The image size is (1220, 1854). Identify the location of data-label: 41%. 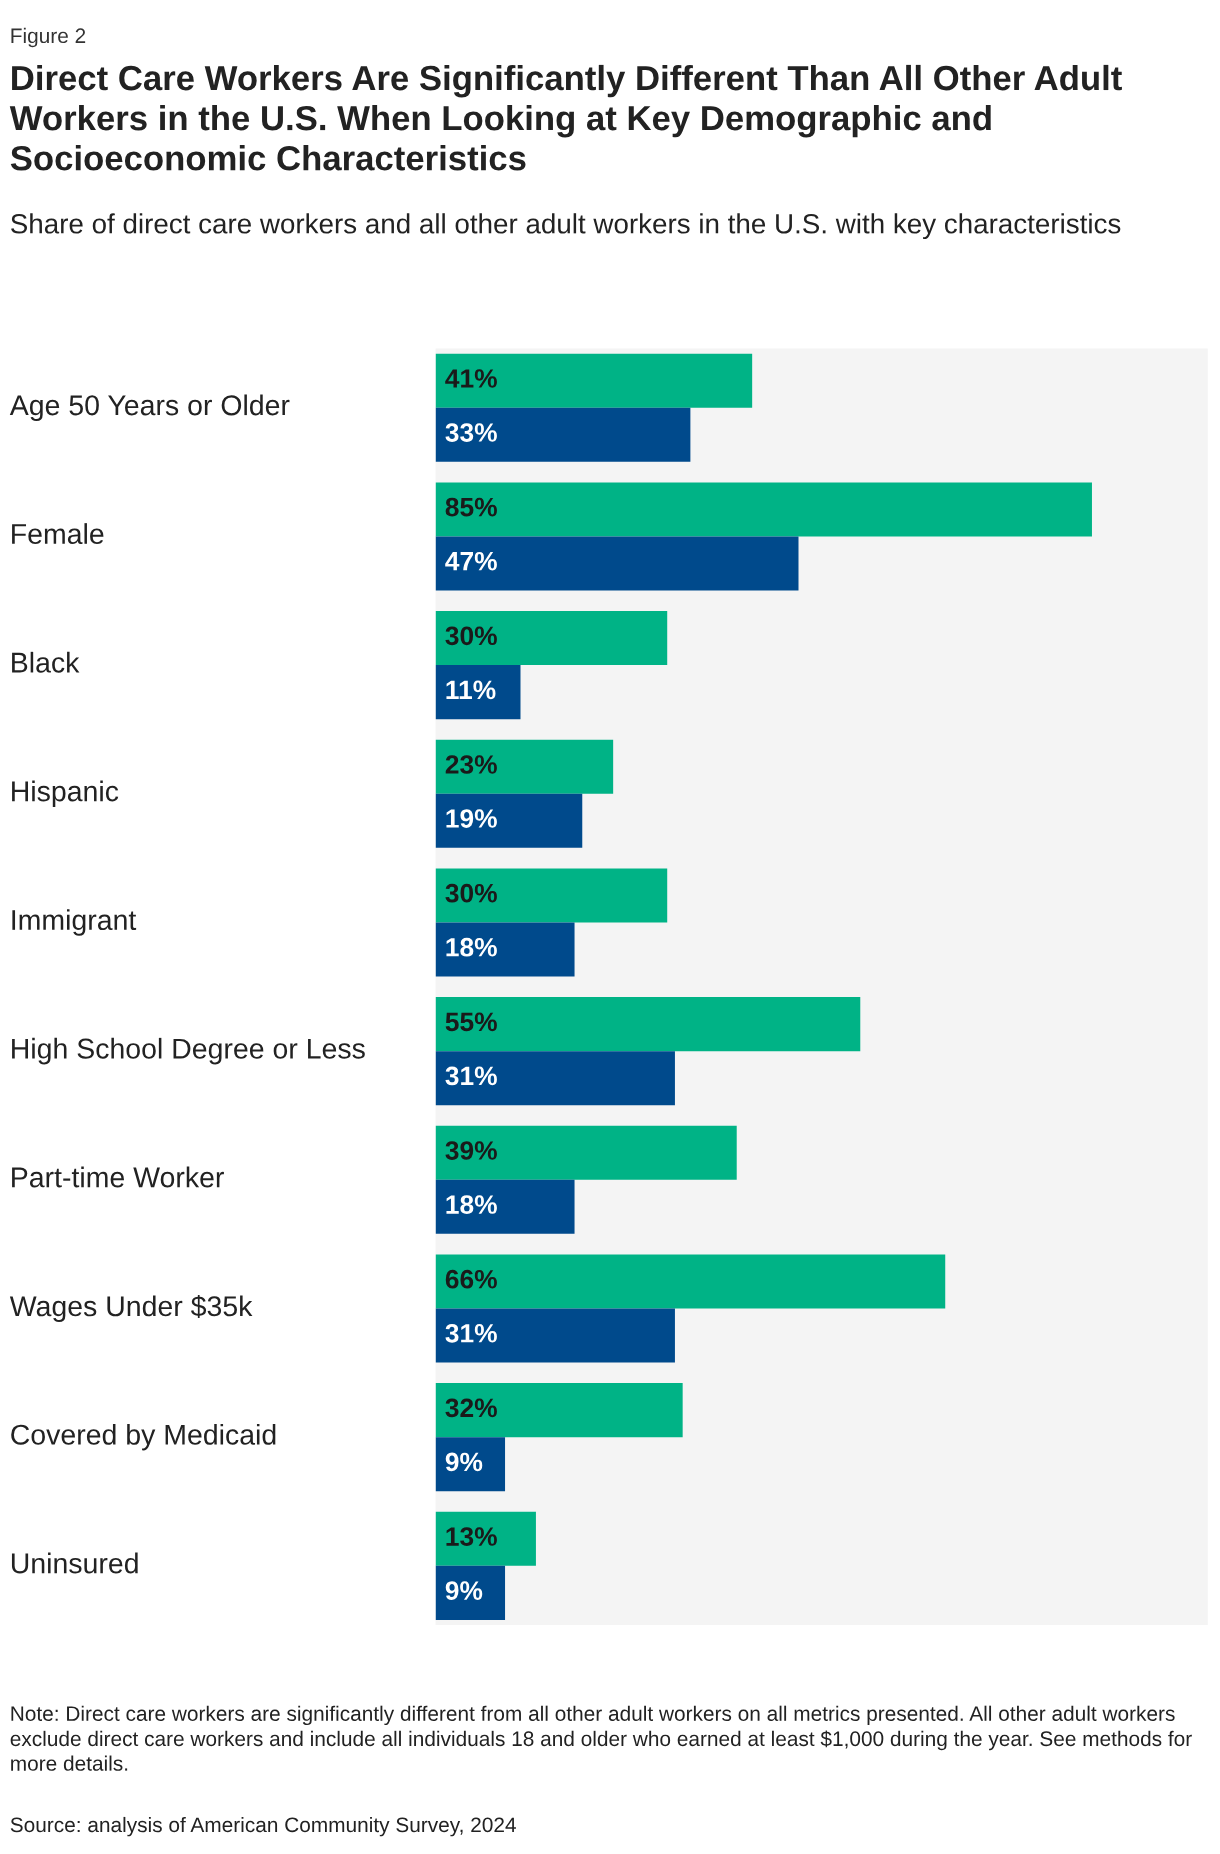
(471, 378).